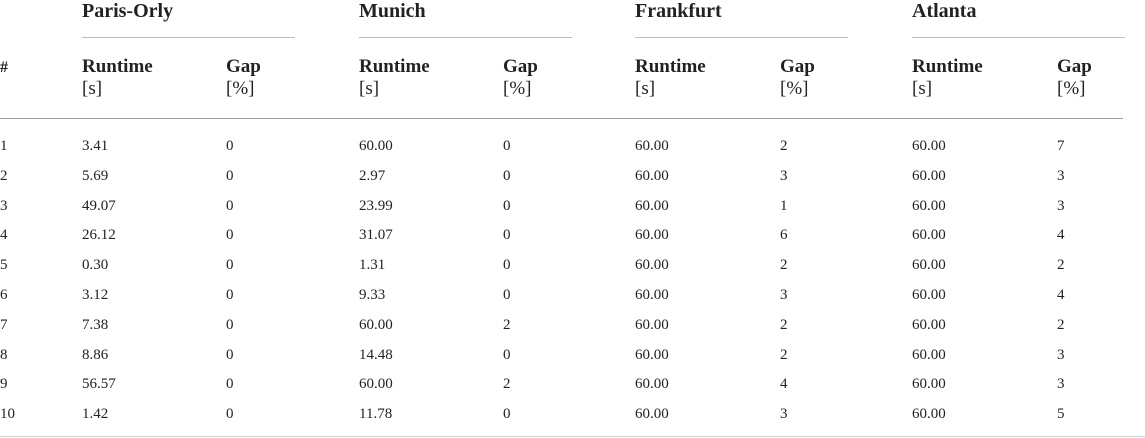 The height and width of the screenshot is (438, 1145). Describe the element at coordinates (1061, 295) in the screenshot. I see `gap-atlanta-cell: 4` at that location.